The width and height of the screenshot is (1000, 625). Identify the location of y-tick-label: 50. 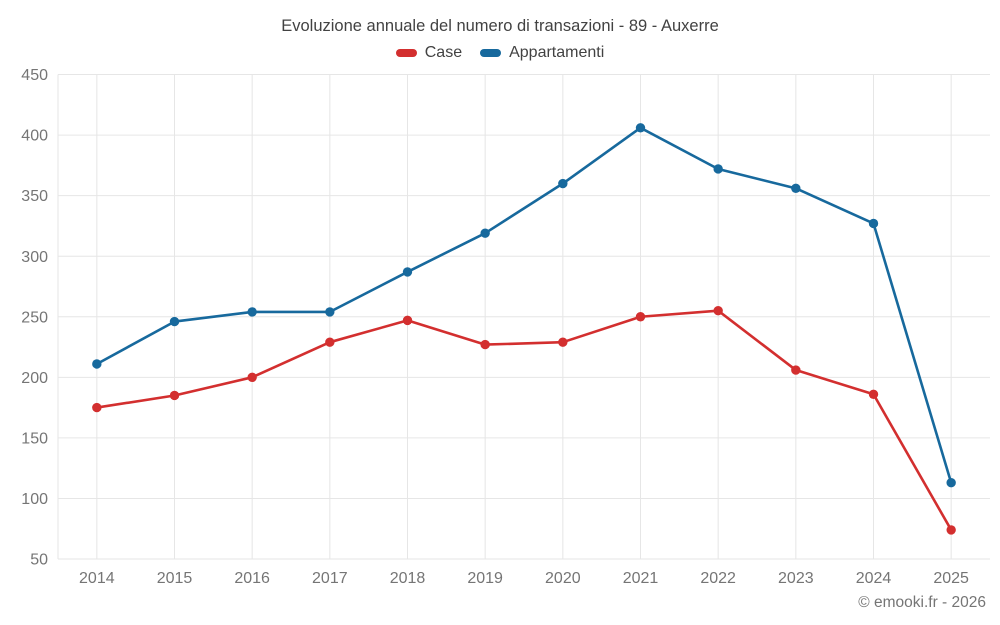
(39, 560).